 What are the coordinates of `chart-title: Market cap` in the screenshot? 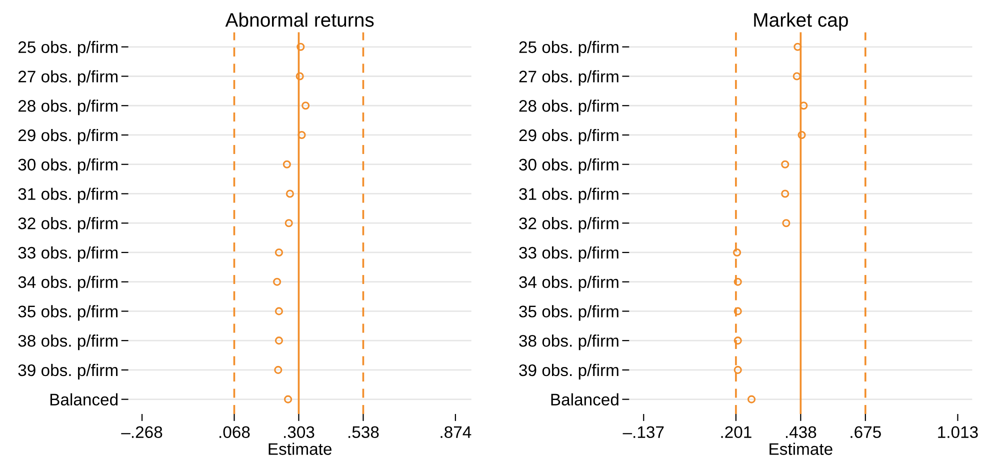 It's located at (801, 21).